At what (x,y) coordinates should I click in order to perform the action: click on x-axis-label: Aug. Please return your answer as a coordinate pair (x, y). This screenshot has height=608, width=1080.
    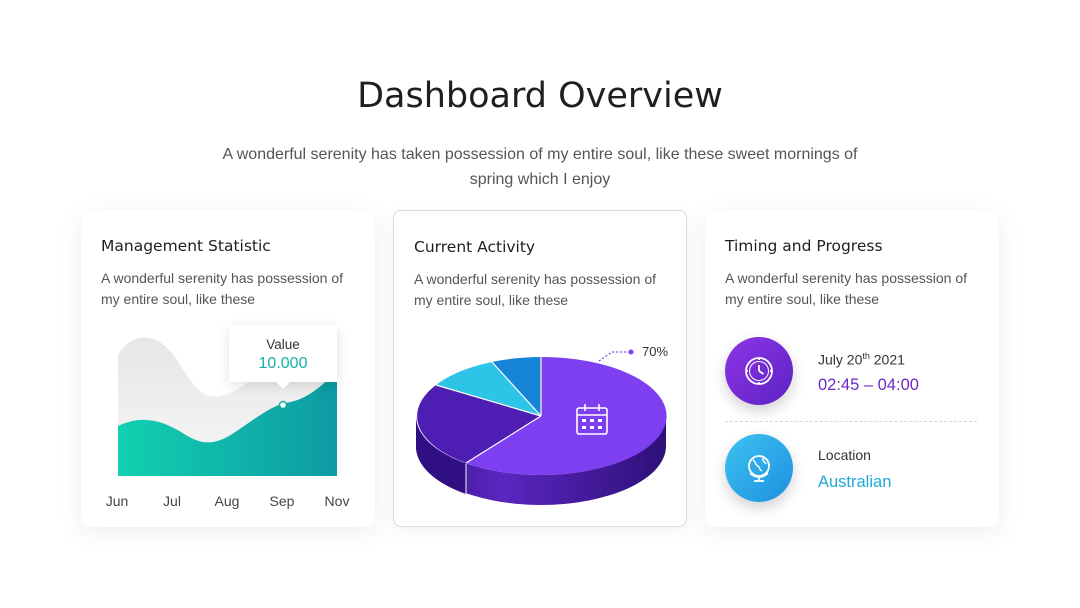
    Looking at the image, I should click on (227, 501).